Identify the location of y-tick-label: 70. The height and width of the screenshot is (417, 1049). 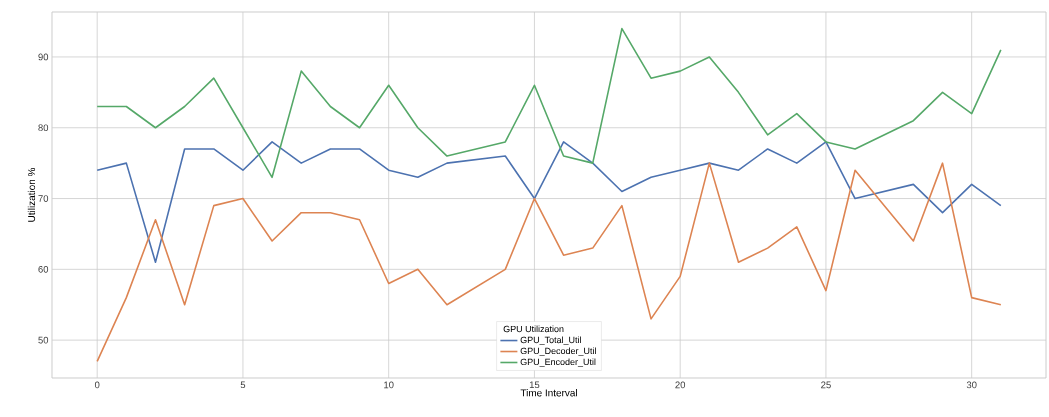
(43, 198).